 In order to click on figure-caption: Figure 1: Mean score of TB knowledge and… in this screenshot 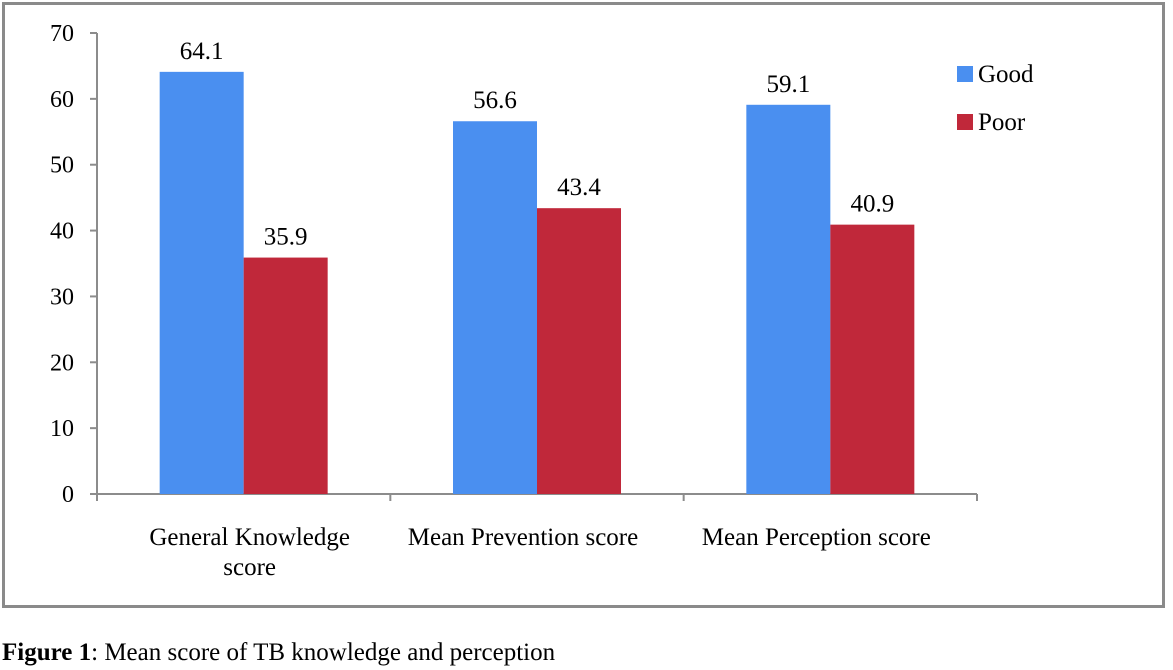, I will do `click(278, 653)`.